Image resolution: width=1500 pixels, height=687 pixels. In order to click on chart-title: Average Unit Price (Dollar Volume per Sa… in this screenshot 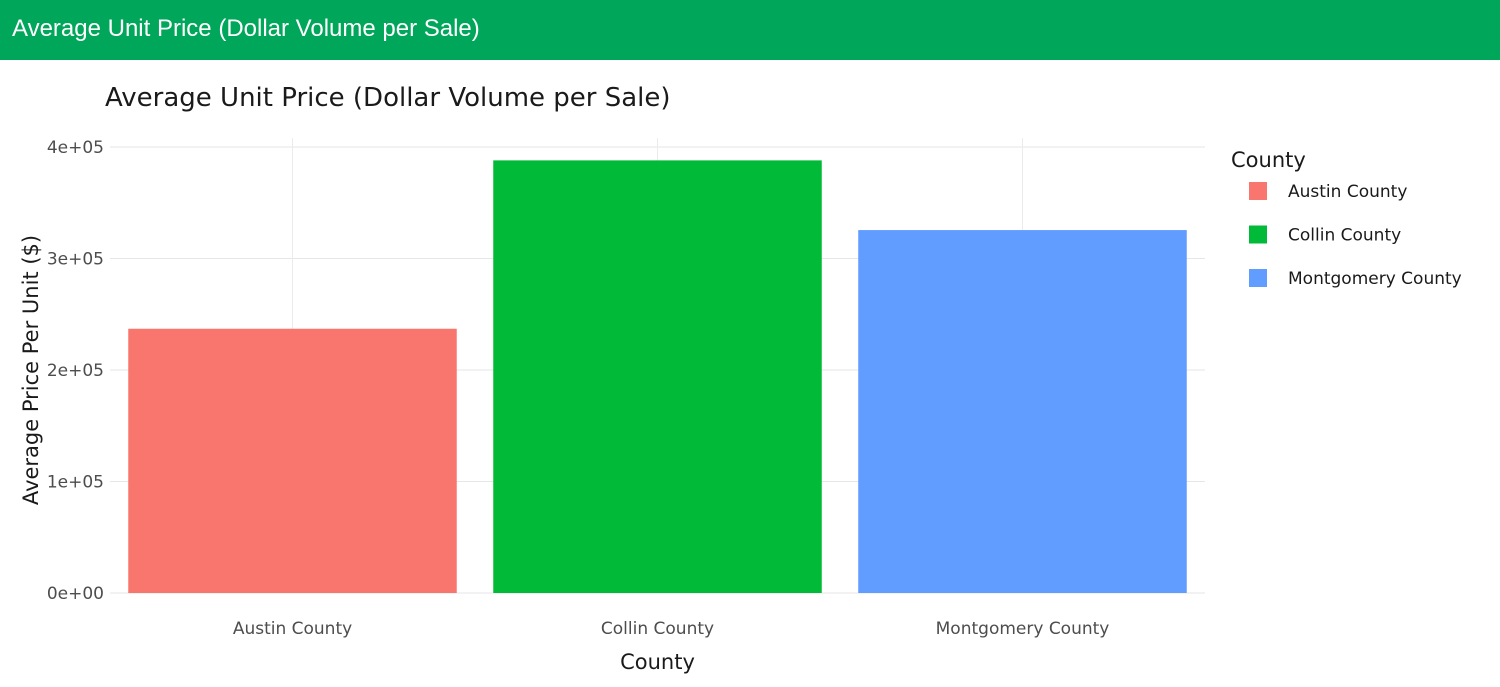, I will do `click(388, 98)`.